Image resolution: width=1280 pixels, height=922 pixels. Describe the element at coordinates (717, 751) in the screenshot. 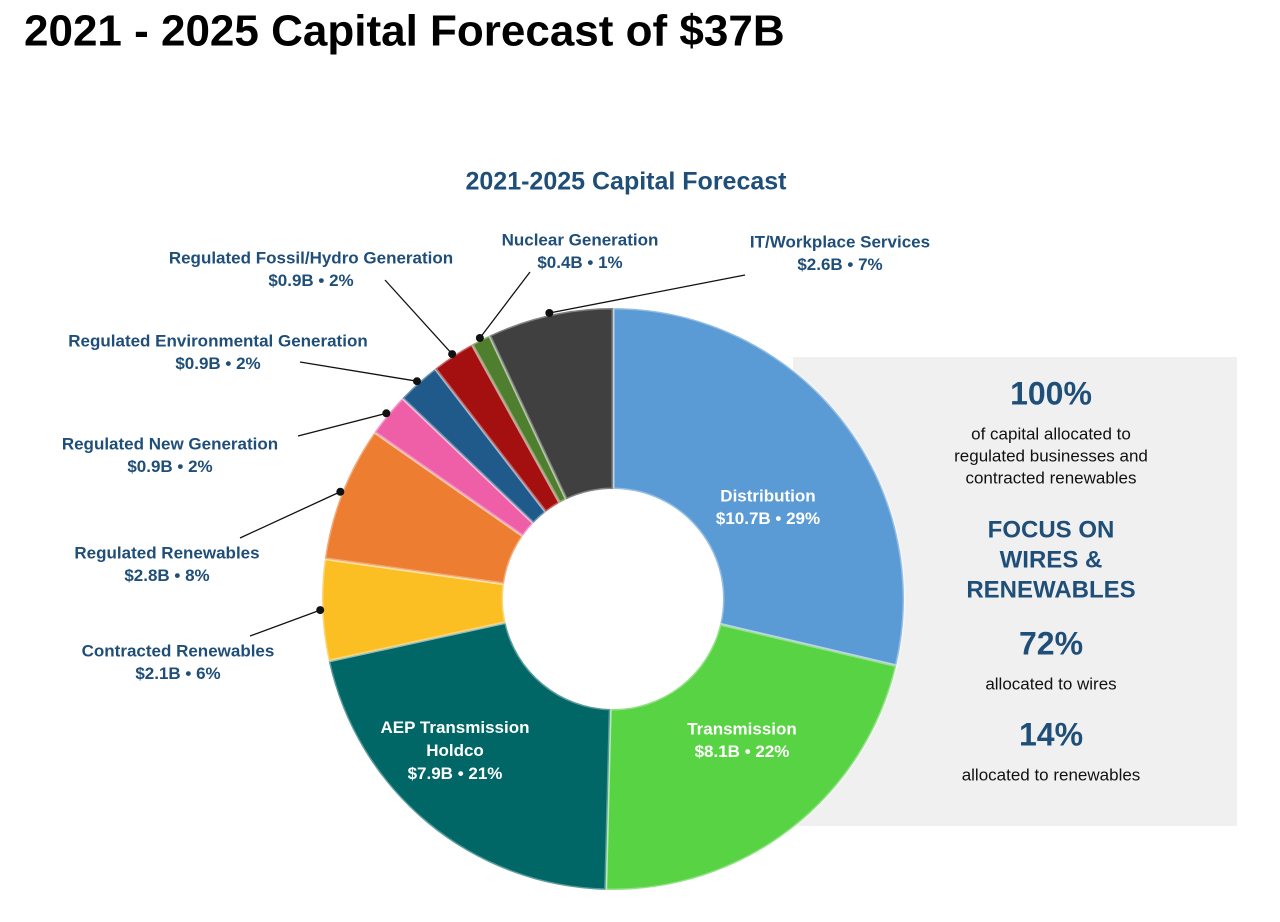

I see `slice-amount: $8.1B` at that location.